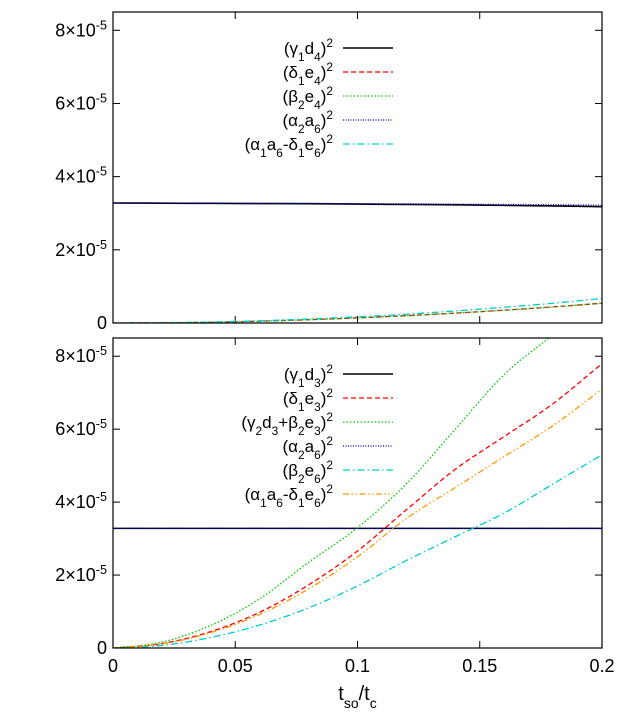 This screenshot has height=714, width=627. I want to click on x-axis-label: tso/tc, so click(357, 697).